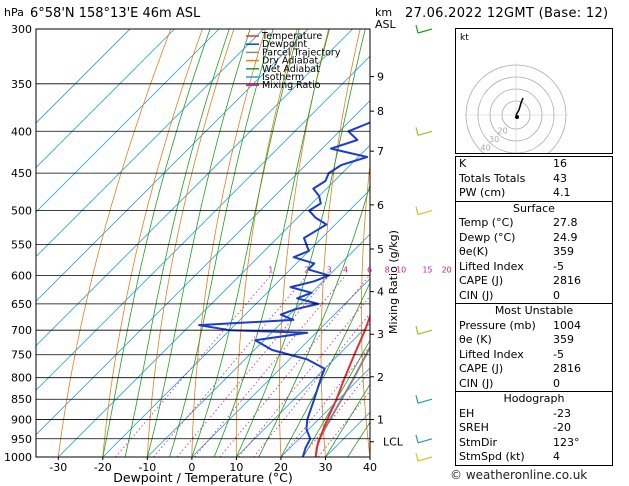 This screenshot has height=486, width=629. I want to click on km-tick-label: 9, so click(380, 77).